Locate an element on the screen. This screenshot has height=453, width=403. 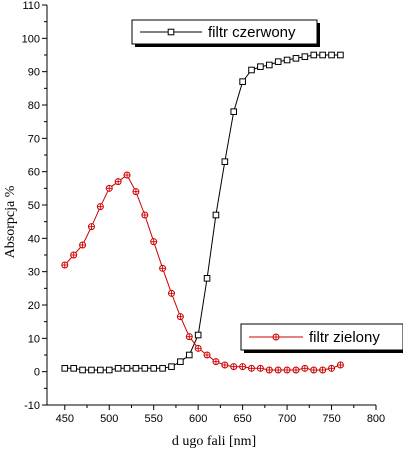
y-tick-label: 10 is located at coordinates (34, 339).